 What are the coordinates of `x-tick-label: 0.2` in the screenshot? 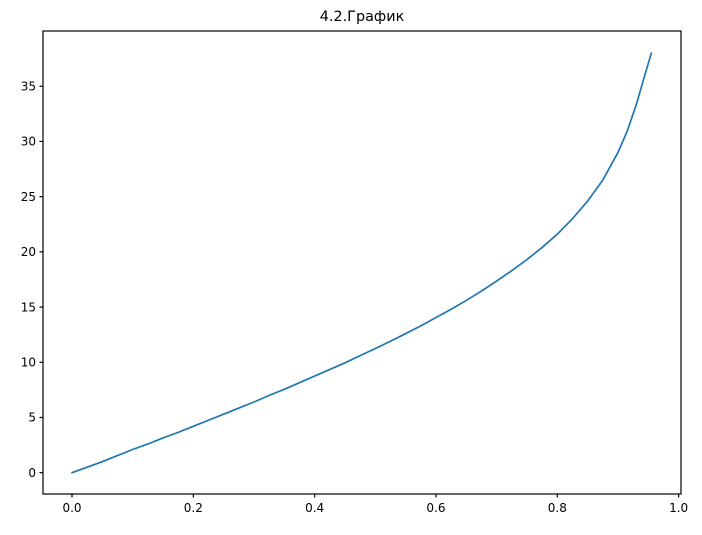 It's located at (193, 508).